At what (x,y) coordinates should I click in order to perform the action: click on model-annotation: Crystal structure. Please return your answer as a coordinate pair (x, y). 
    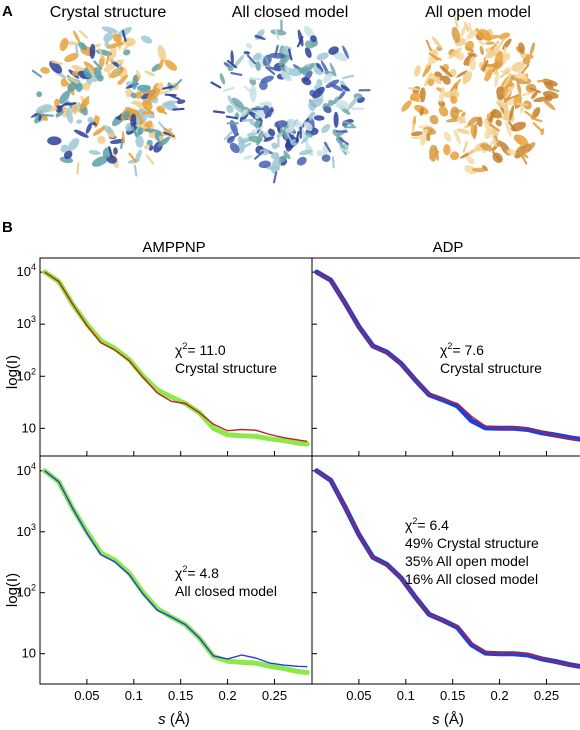
    Looking at the image, I should click on (491, 368).